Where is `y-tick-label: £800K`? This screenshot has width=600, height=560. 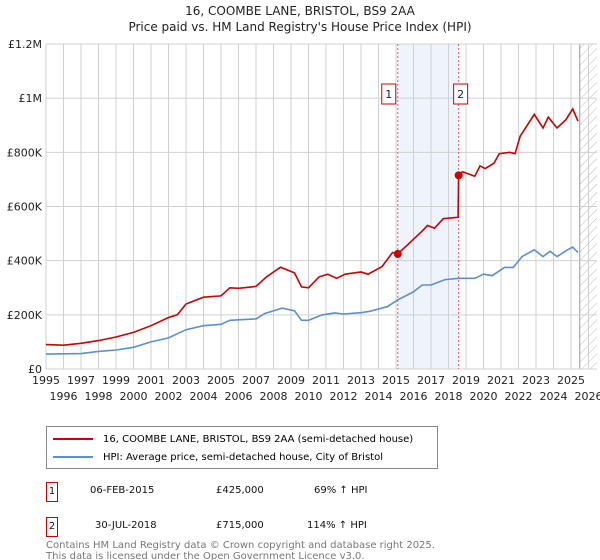 y-tick-label: £800K is located at coordinates (25, 152).